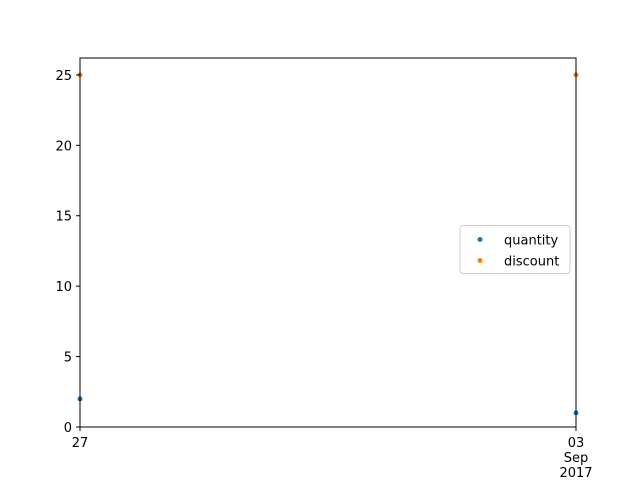 The height and width of the screenshot is (480, 640). What do you see at coordinates (63, 76) in the screenshot?
I see `y-tick-label: 25` at bounding box center [63, 76].